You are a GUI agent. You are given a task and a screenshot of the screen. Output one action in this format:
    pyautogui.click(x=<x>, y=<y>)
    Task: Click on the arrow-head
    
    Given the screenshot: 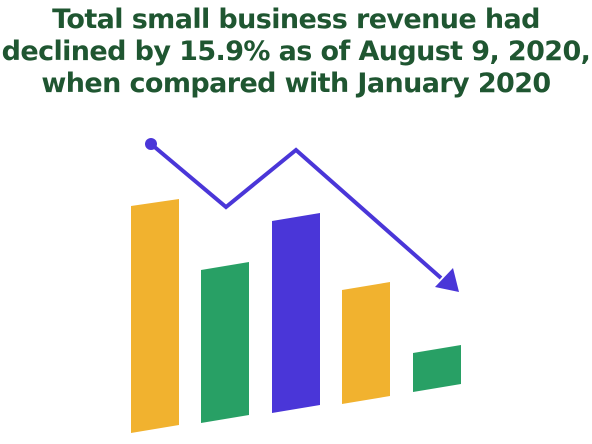 What is the action you would take?
    pyautogui.click(x=447, y=280)
    